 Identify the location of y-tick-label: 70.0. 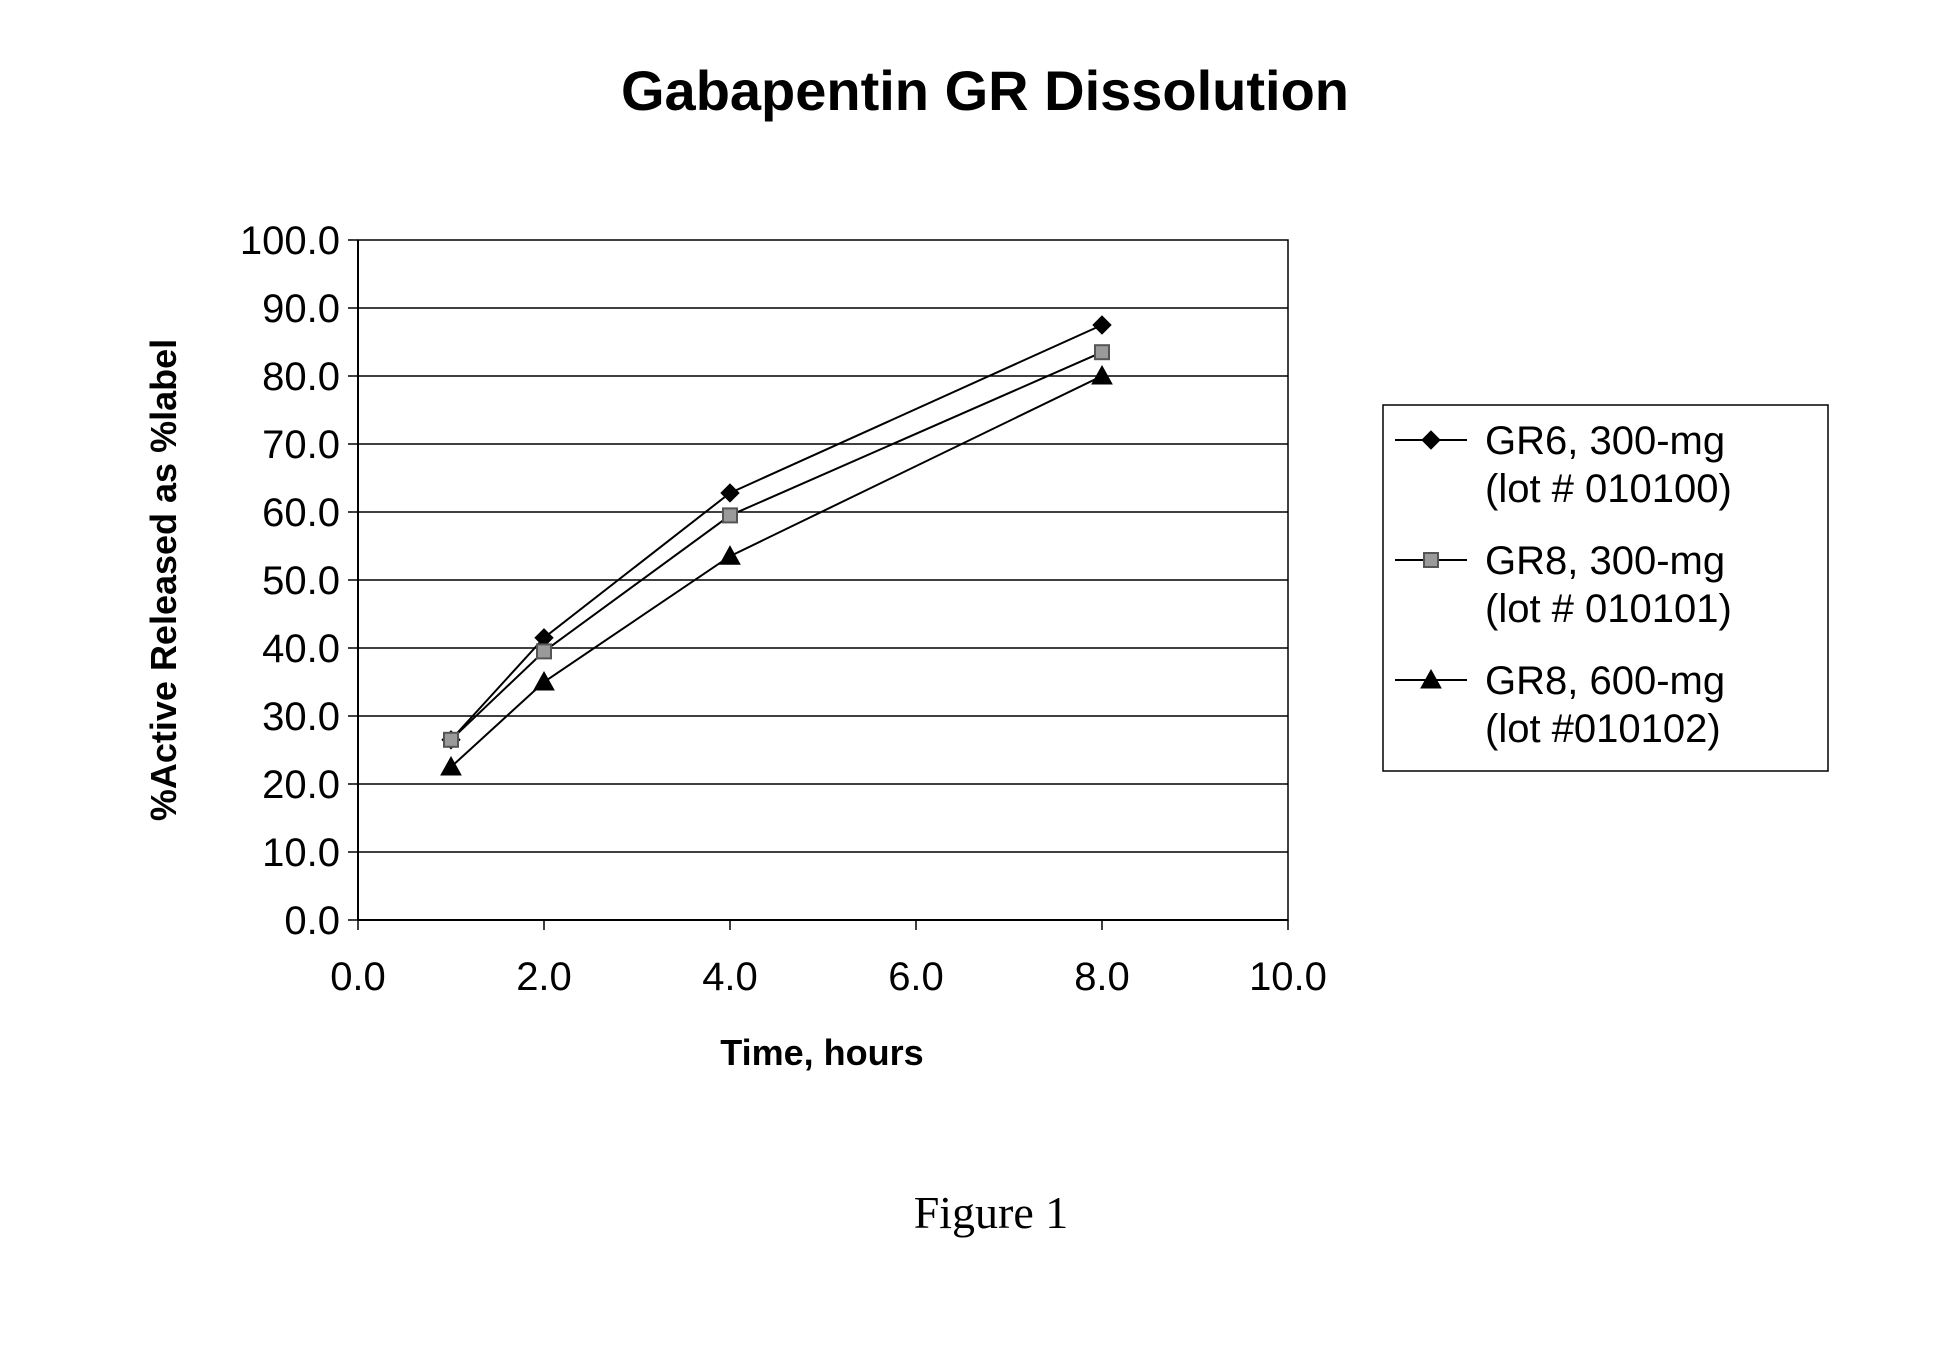
(301, 445).